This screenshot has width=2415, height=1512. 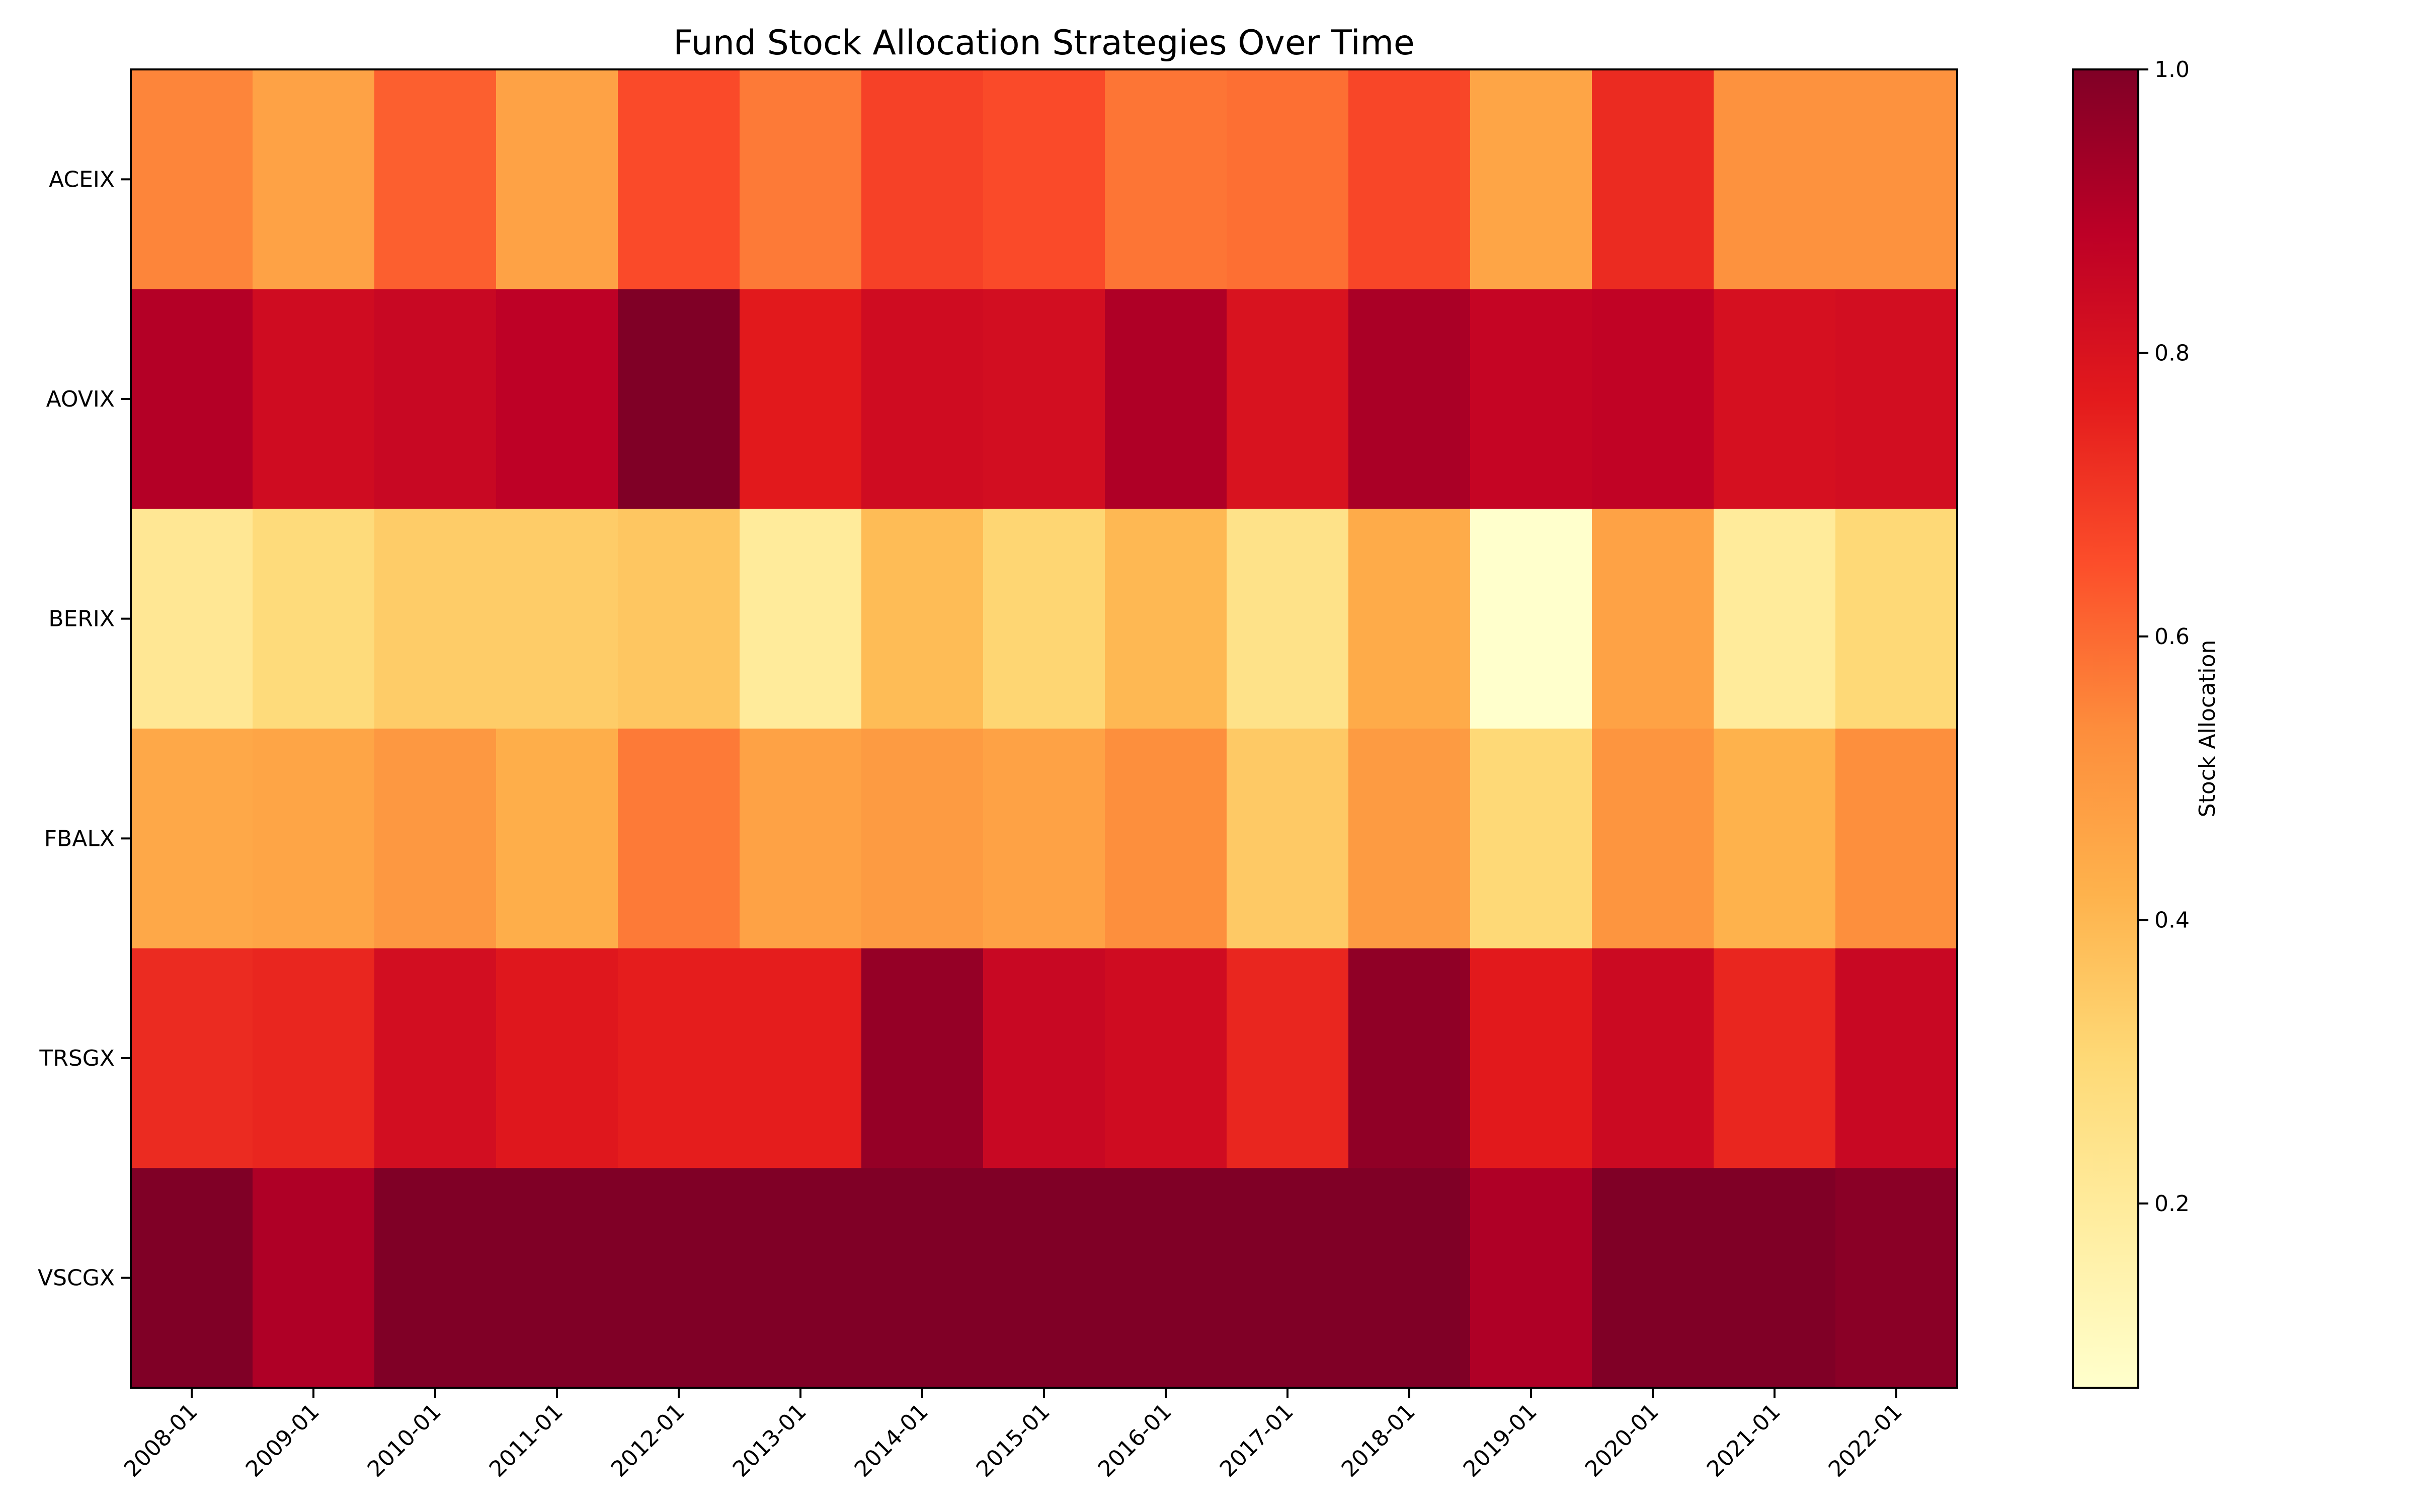 I want to click on x-tick-label: 2013-01, so click(x=770, y=1440).